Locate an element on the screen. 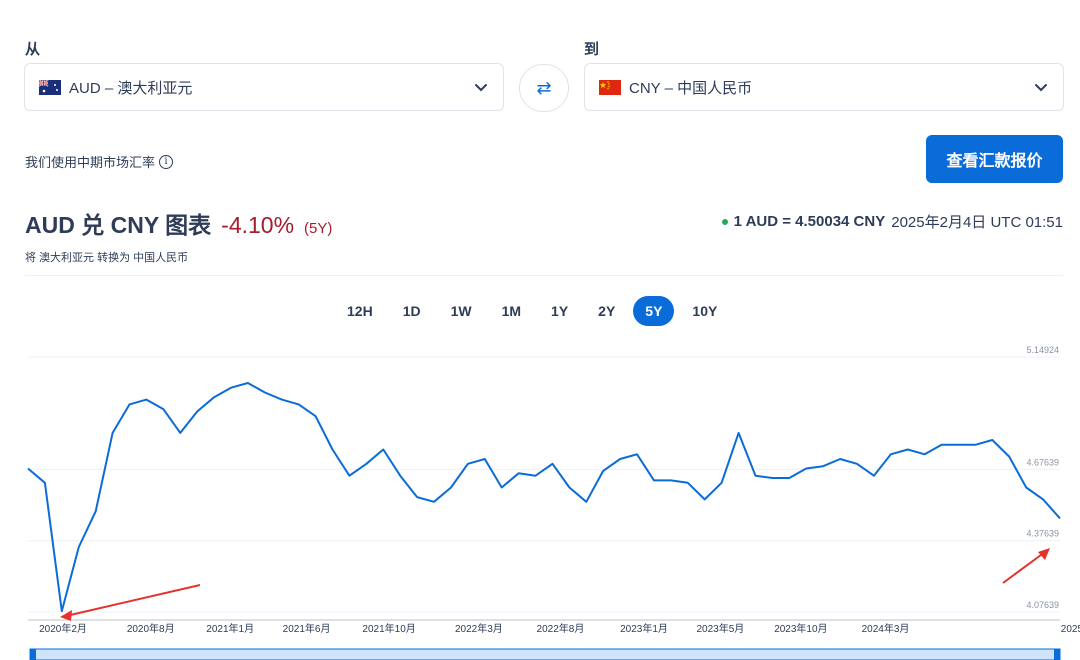  navigator-handle-right is located at coordinates (1057, 654).